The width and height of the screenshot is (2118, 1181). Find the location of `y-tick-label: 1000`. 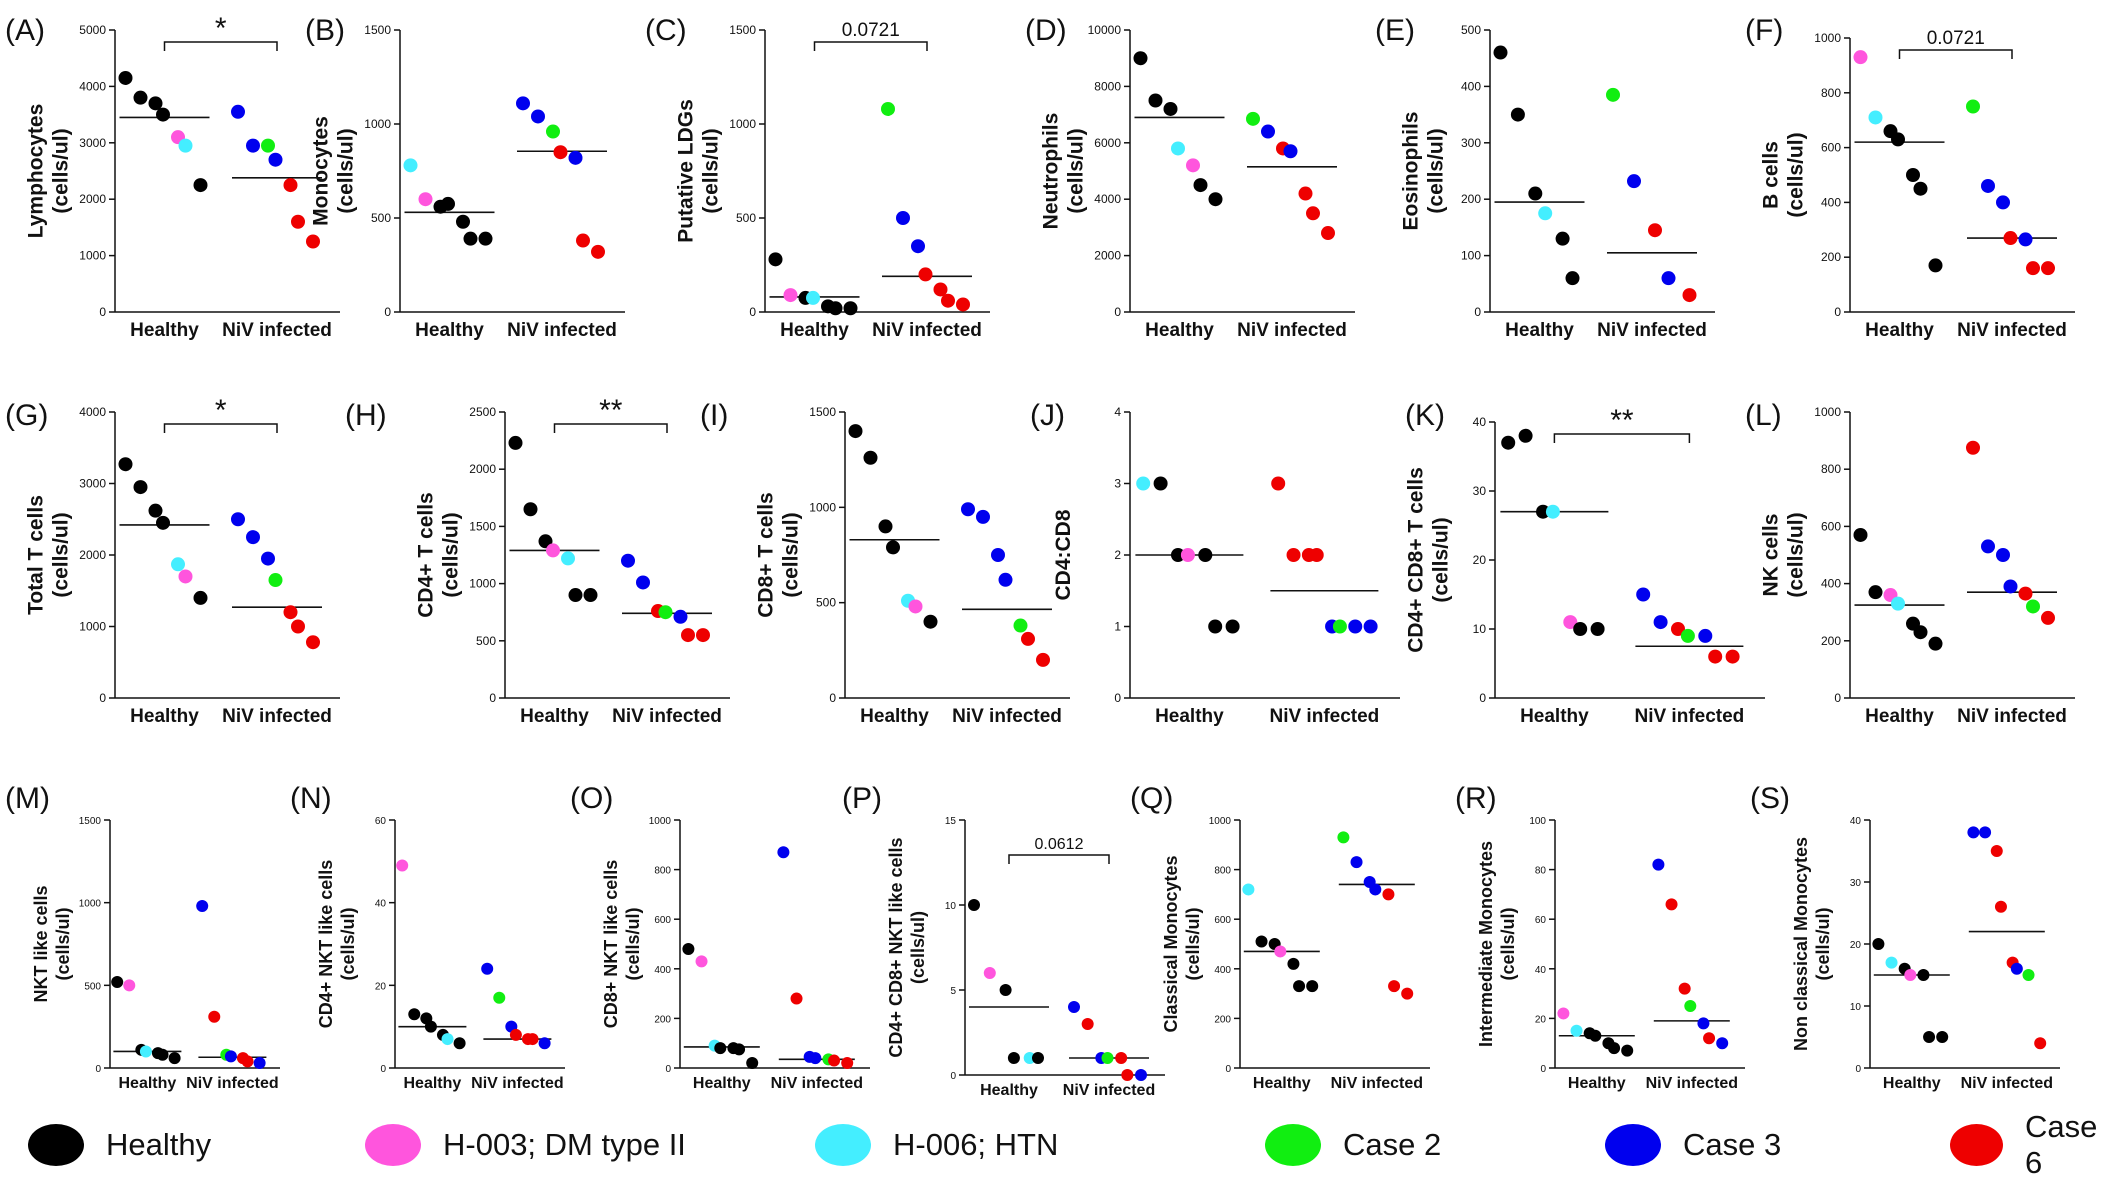

y-tick-label: 1000 is located at coordinates (92, 627).